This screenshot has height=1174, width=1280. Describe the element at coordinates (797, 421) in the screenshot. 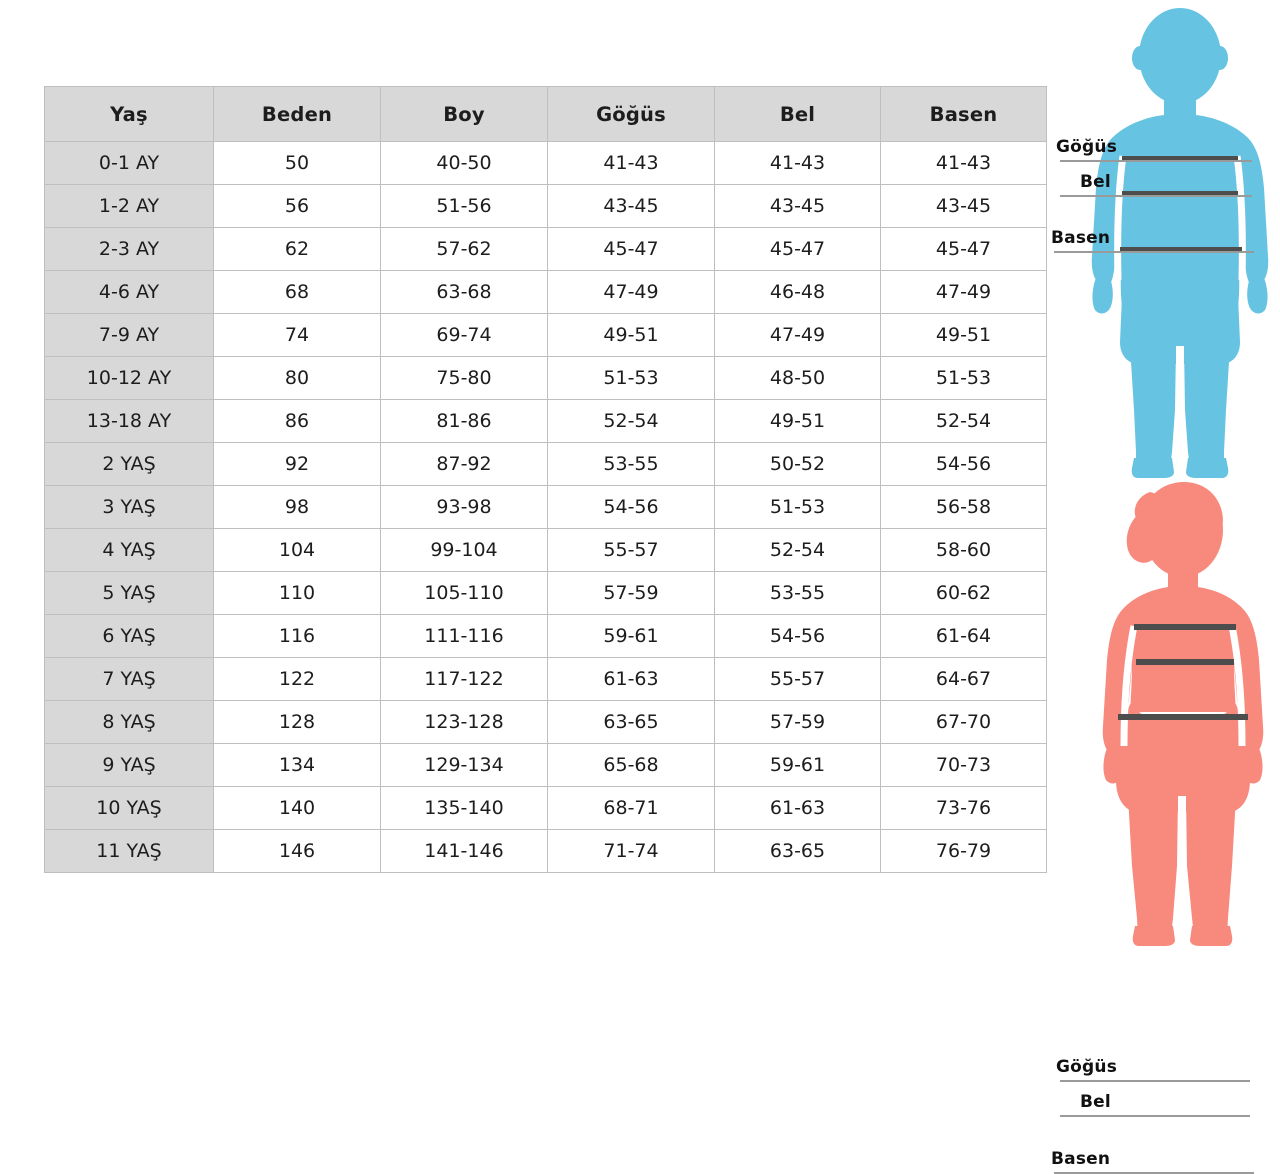

I see `cell-bel: 49-51` at that location.